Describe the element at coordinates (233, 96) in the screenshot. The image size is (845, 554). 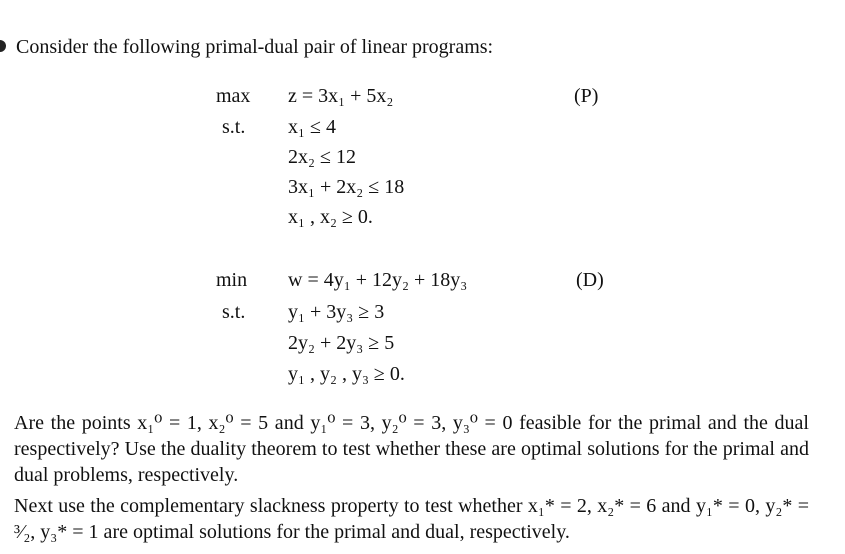
I see `objective-label: max` at that location.